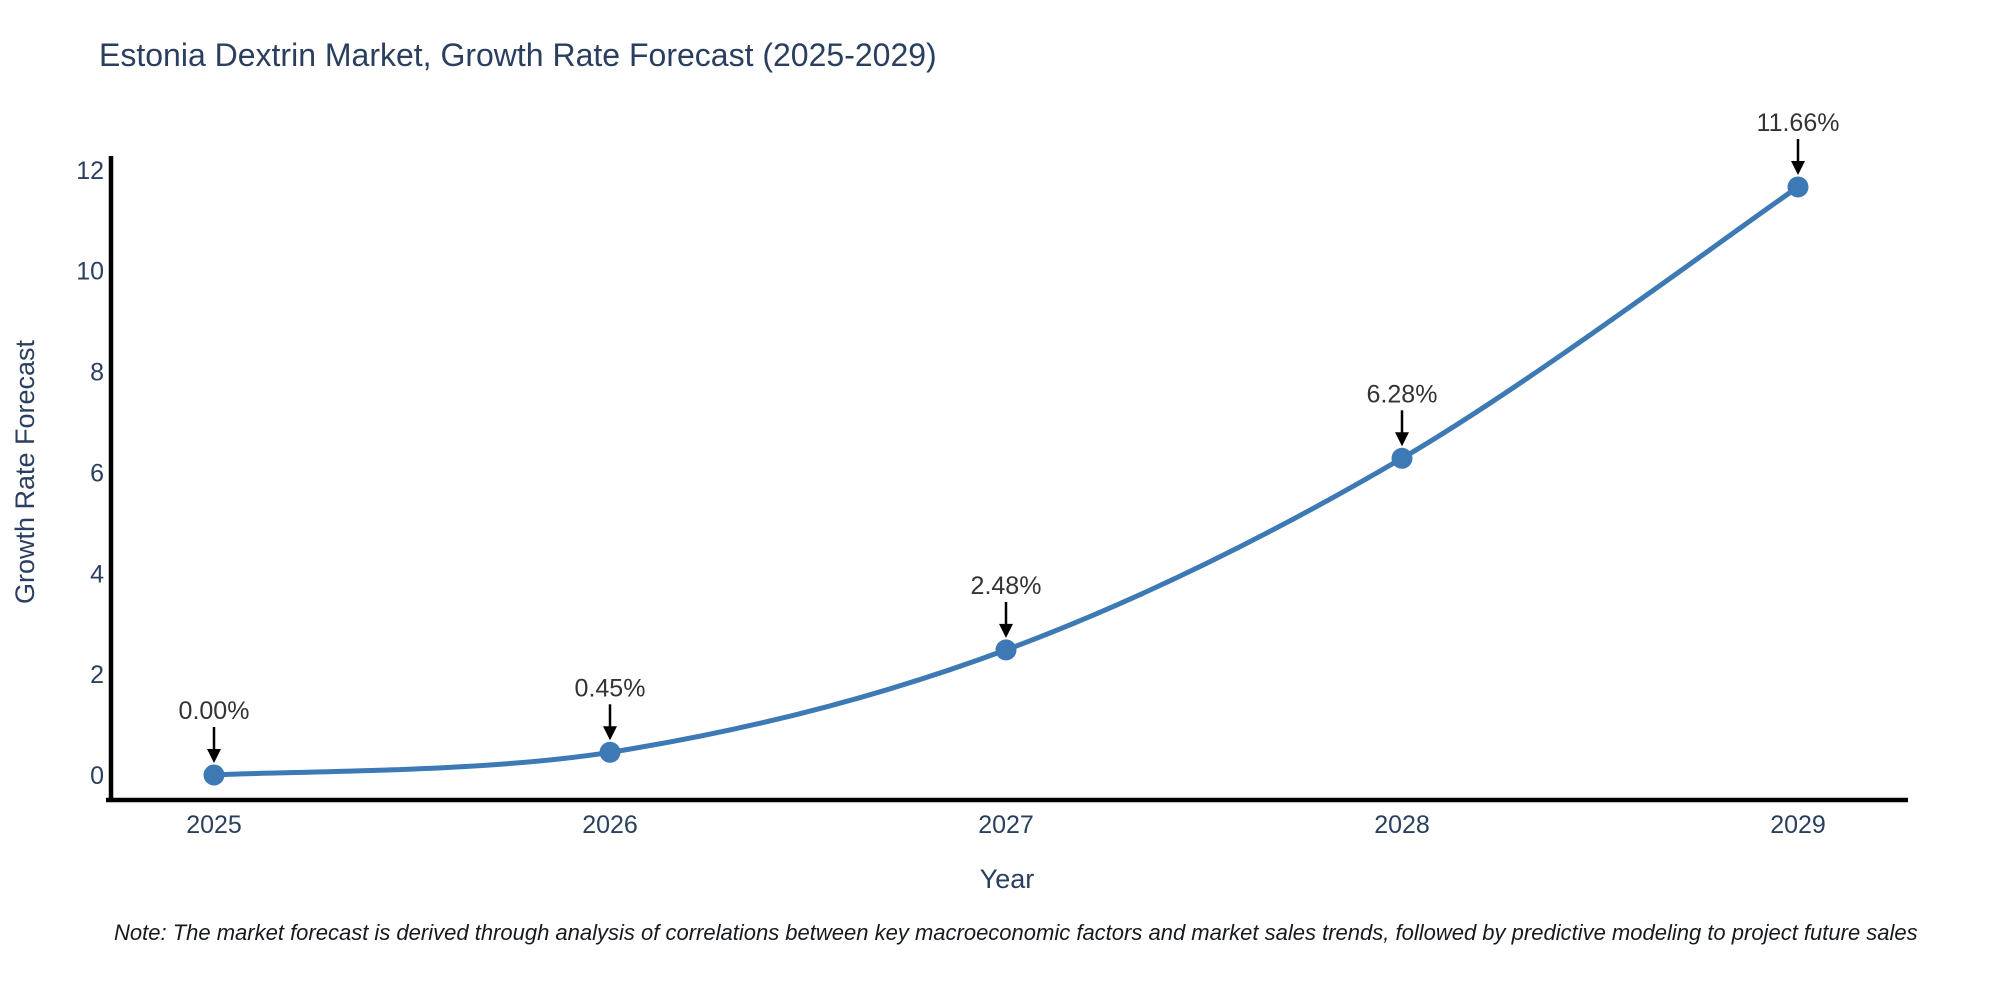 This screenshot has height=1000, width=2000. I want to click on y-tick-label: 12, so click(90, 171).